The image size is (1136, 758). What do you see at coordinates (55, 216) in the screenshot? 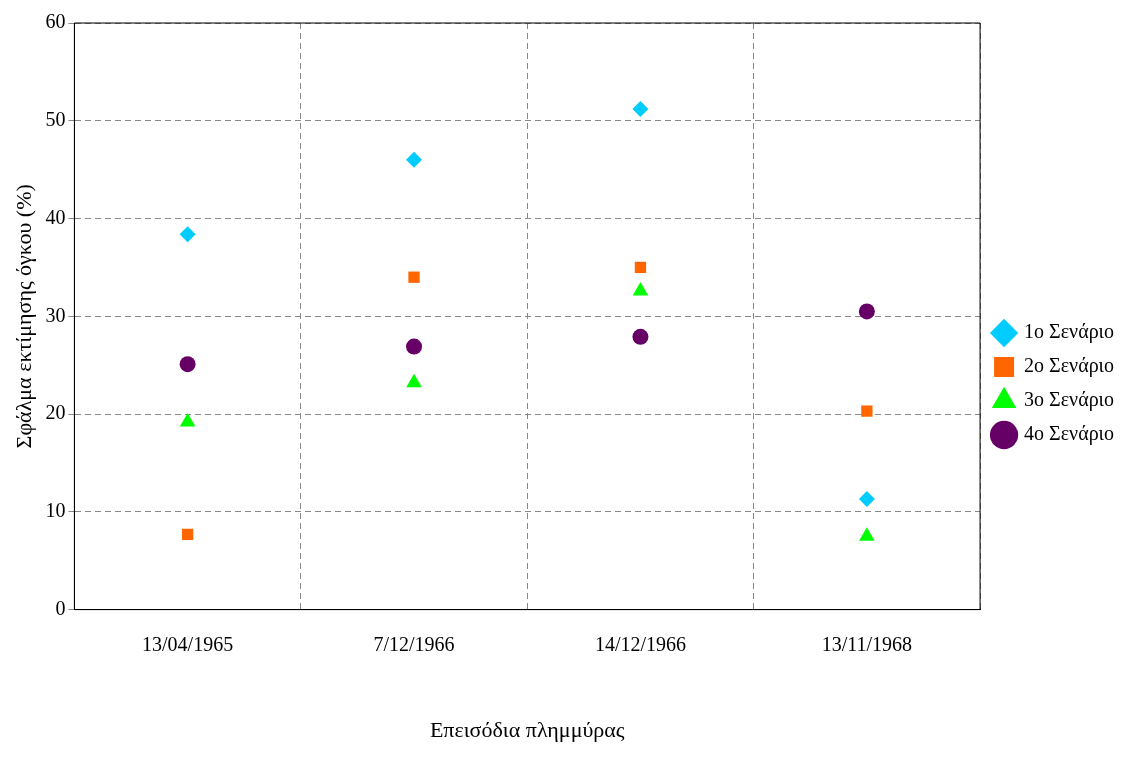
I see `y-tick-label: 40` at bounding box center [55, 216].